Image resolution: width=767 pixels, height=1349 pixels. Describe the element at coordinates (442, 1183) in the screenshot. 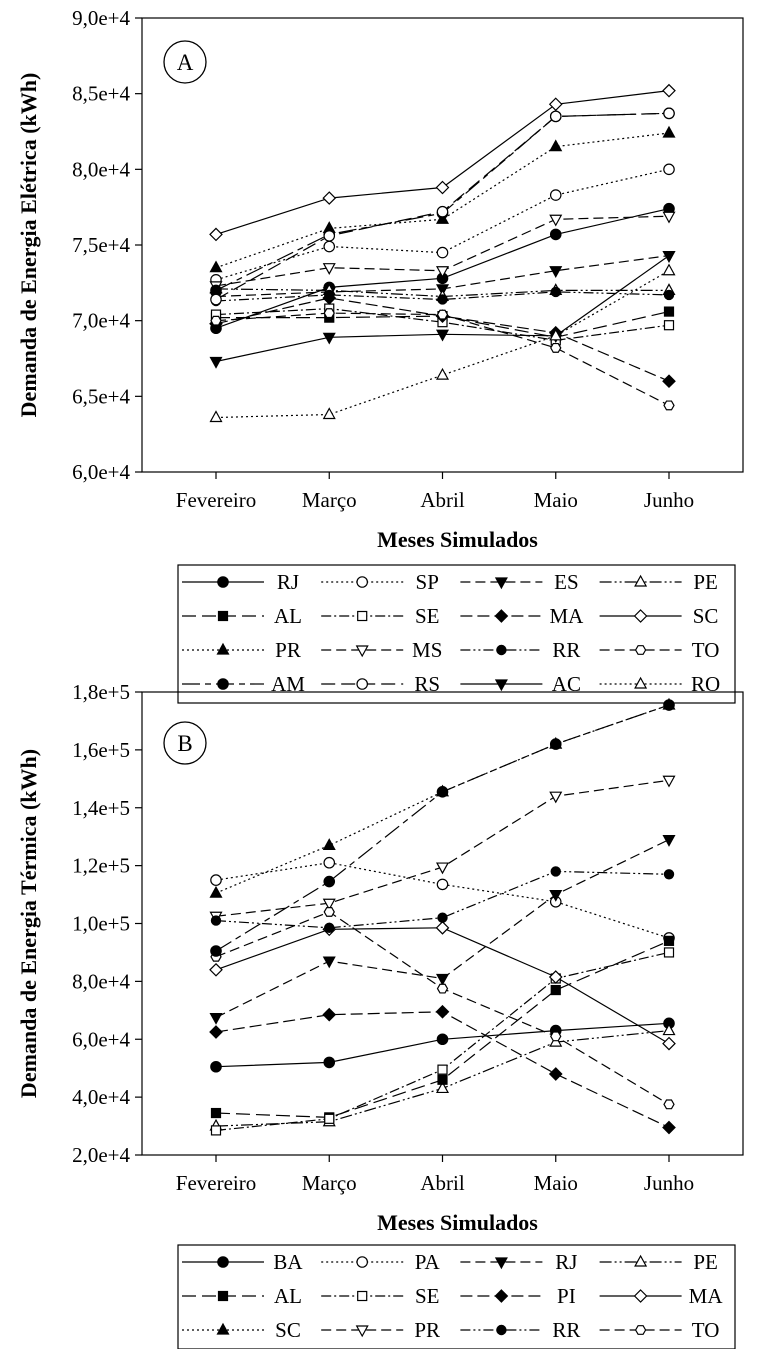

I see `x-tick-label: Abril` at that location.